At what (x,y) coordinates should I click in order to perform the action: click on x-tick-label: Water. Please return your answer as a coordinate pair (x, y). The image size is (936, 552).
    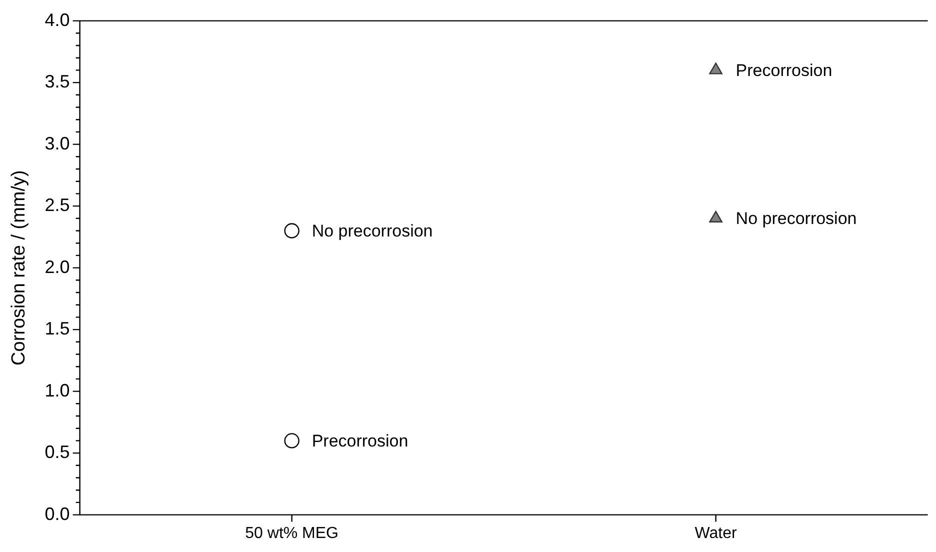
    Looking at the image, I should click on (716, 533).